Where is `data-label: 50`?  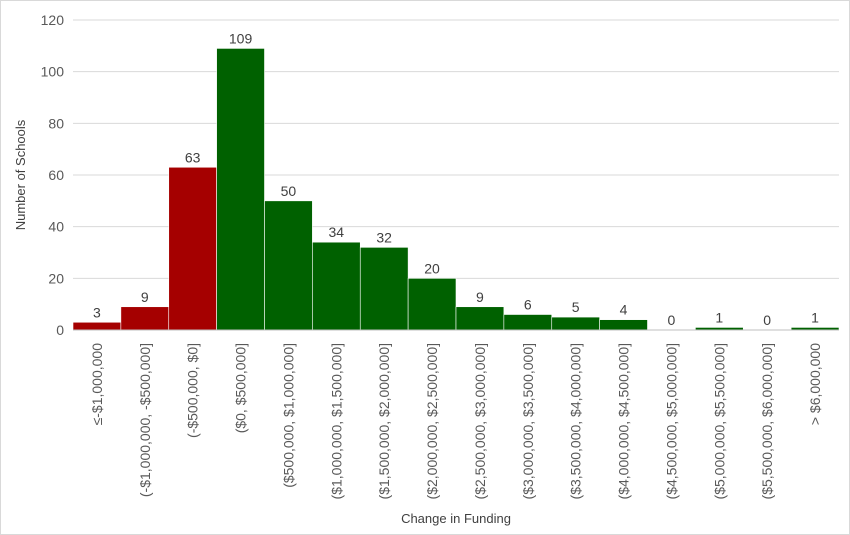
data-label: 50 is located at coordinates (289, 191).